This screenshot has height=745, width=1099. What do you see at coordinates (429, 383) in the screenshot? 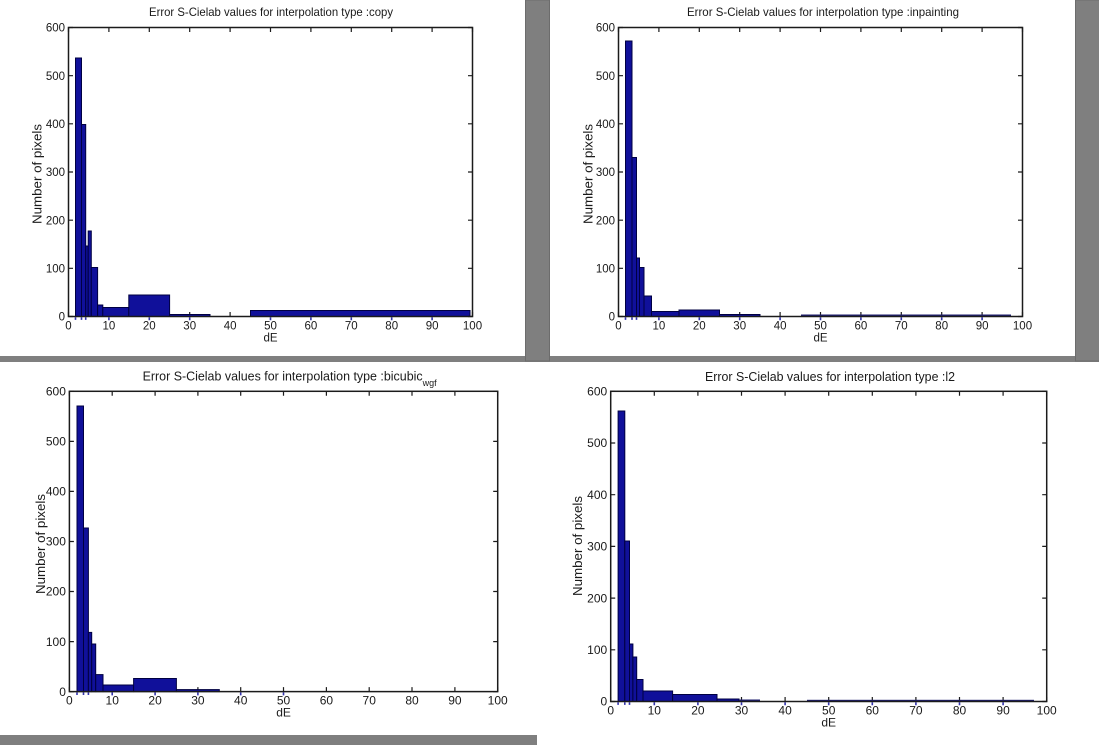
I see `svg-text: wgf` at bounding box center [429, 383].